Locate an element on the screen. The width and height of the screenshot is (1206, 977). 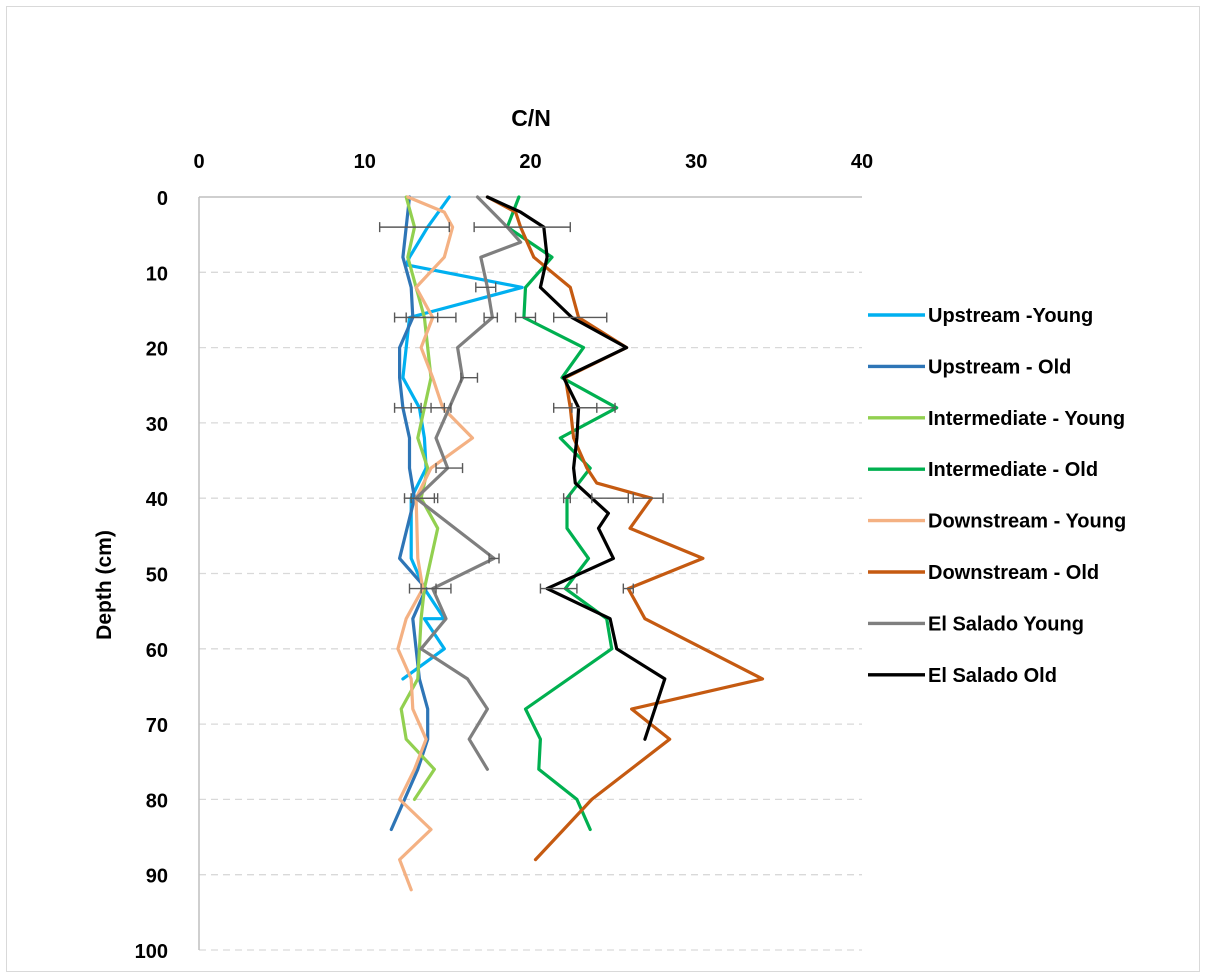
series-line-intermediate-old is located at coordinates (562, 513).